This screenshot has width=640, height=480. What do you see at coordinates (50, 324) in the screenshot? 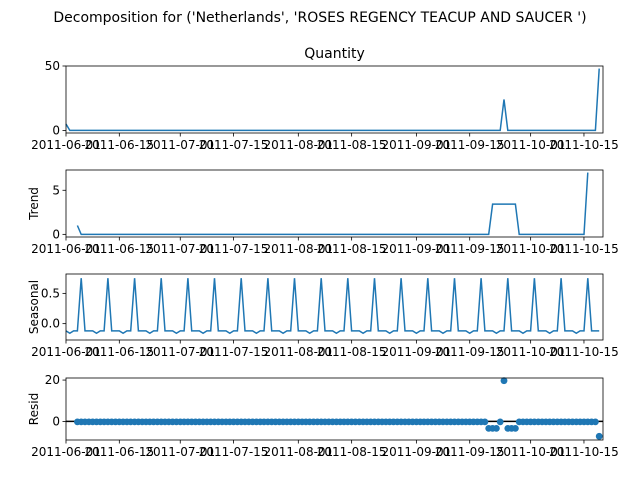
I see `y-tick-label: 0.0` at bounding box center [50, 324].